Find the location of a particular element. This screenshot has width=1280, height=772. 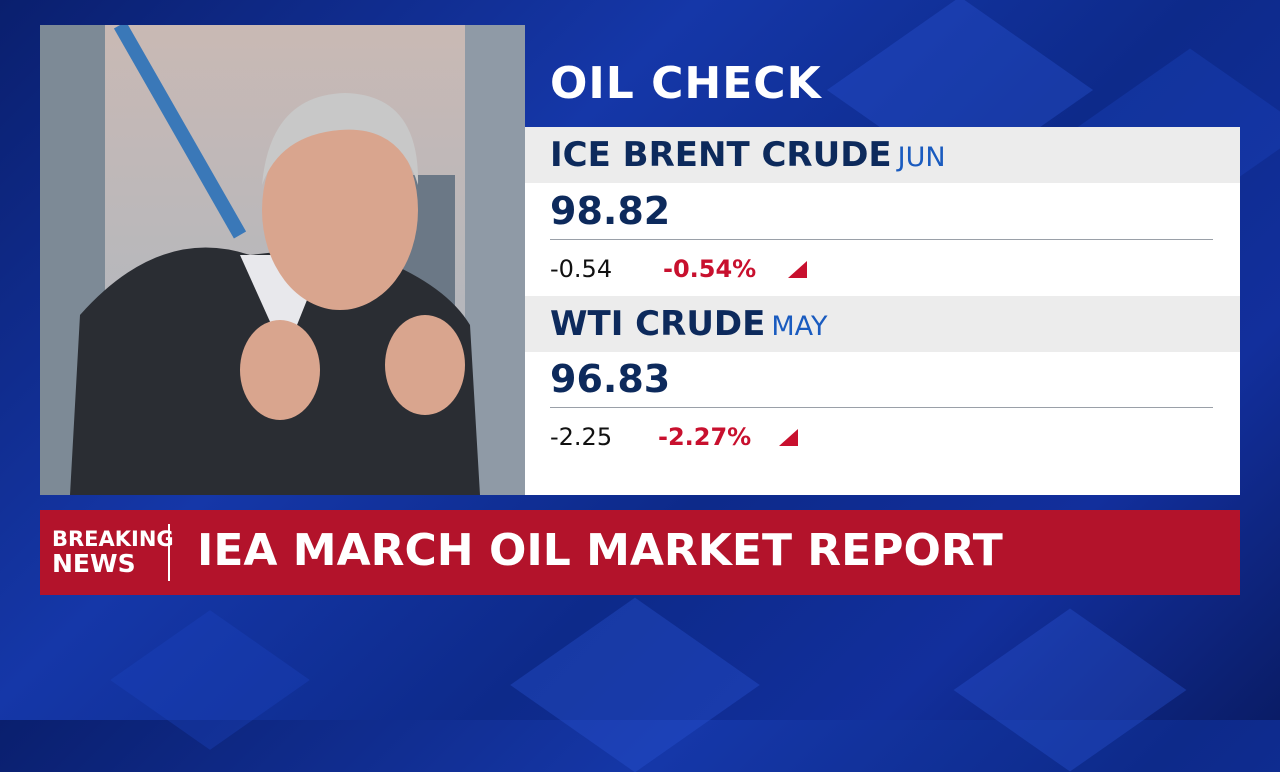

contract-month: MAY is located at coordinates (799, 326).